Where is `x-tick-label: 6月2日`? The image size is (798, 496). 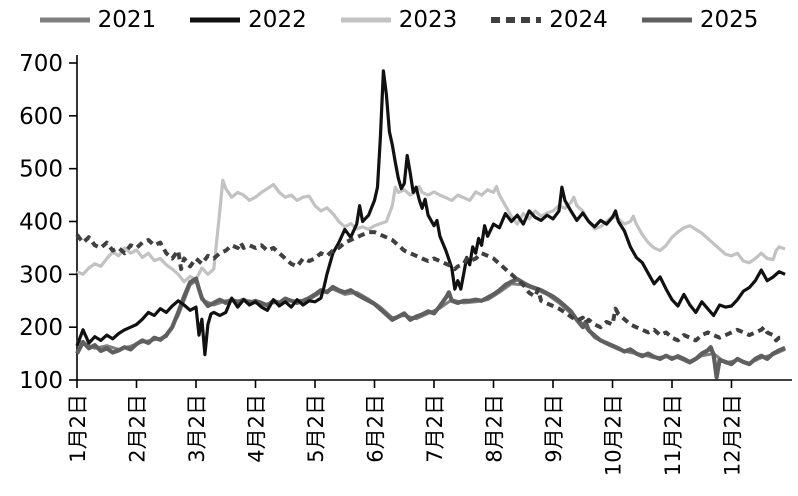 x-tick-label: 6月2日 is located at coordinates (376, 428).